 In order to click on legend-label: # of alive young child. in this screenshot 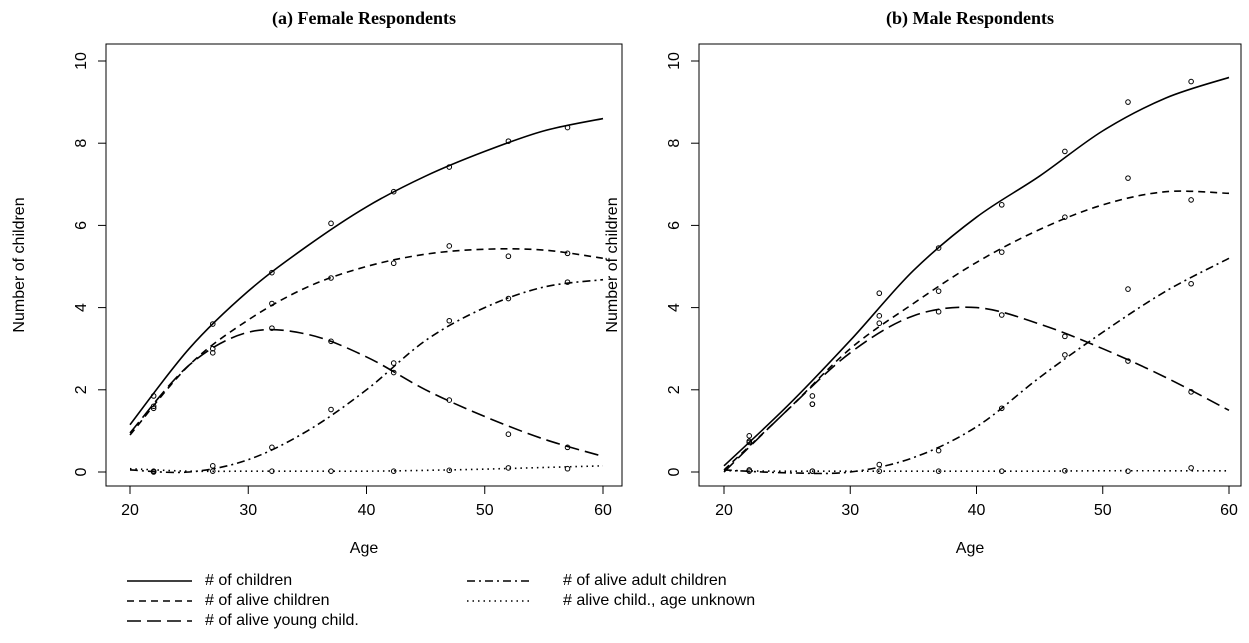, I will do `click(282, 620)`.